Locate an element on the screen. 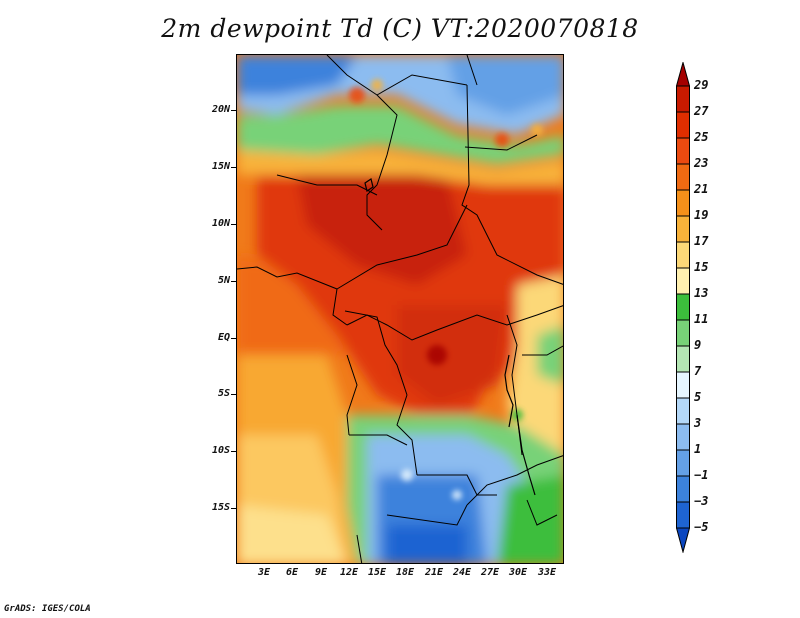 This screenshot has width=800, height=618. lon-label-27e: 27E is located at coordinates (490, 572).